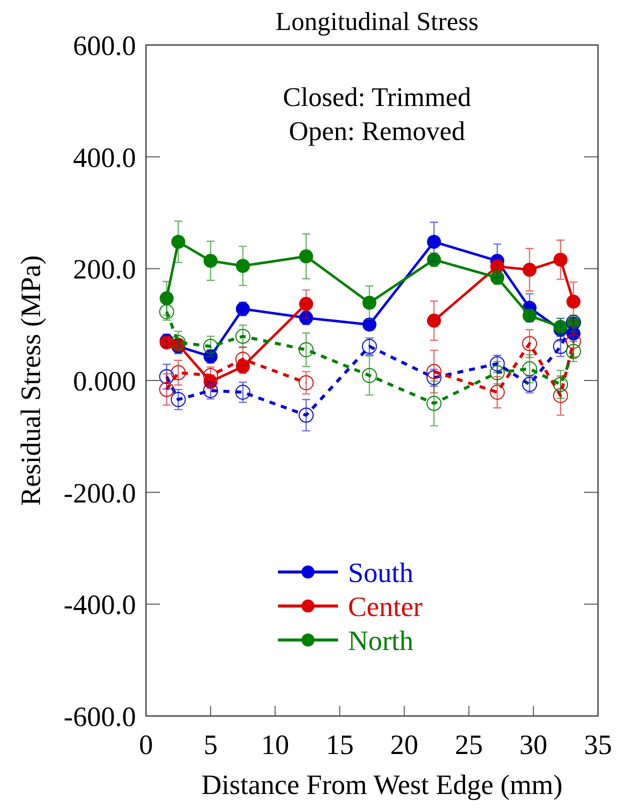 The width and height of the screenshot is (620, 808). I want to click on y-tick-label: 200.0, so click(104, 270).